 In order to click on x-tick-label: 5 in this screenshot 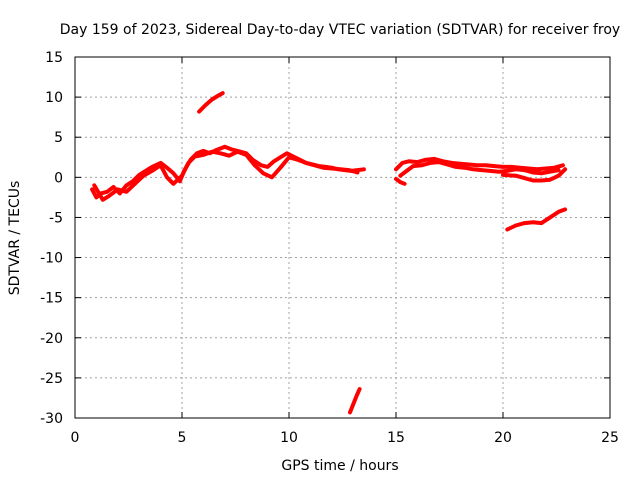, I will do `click(182, 438)`.